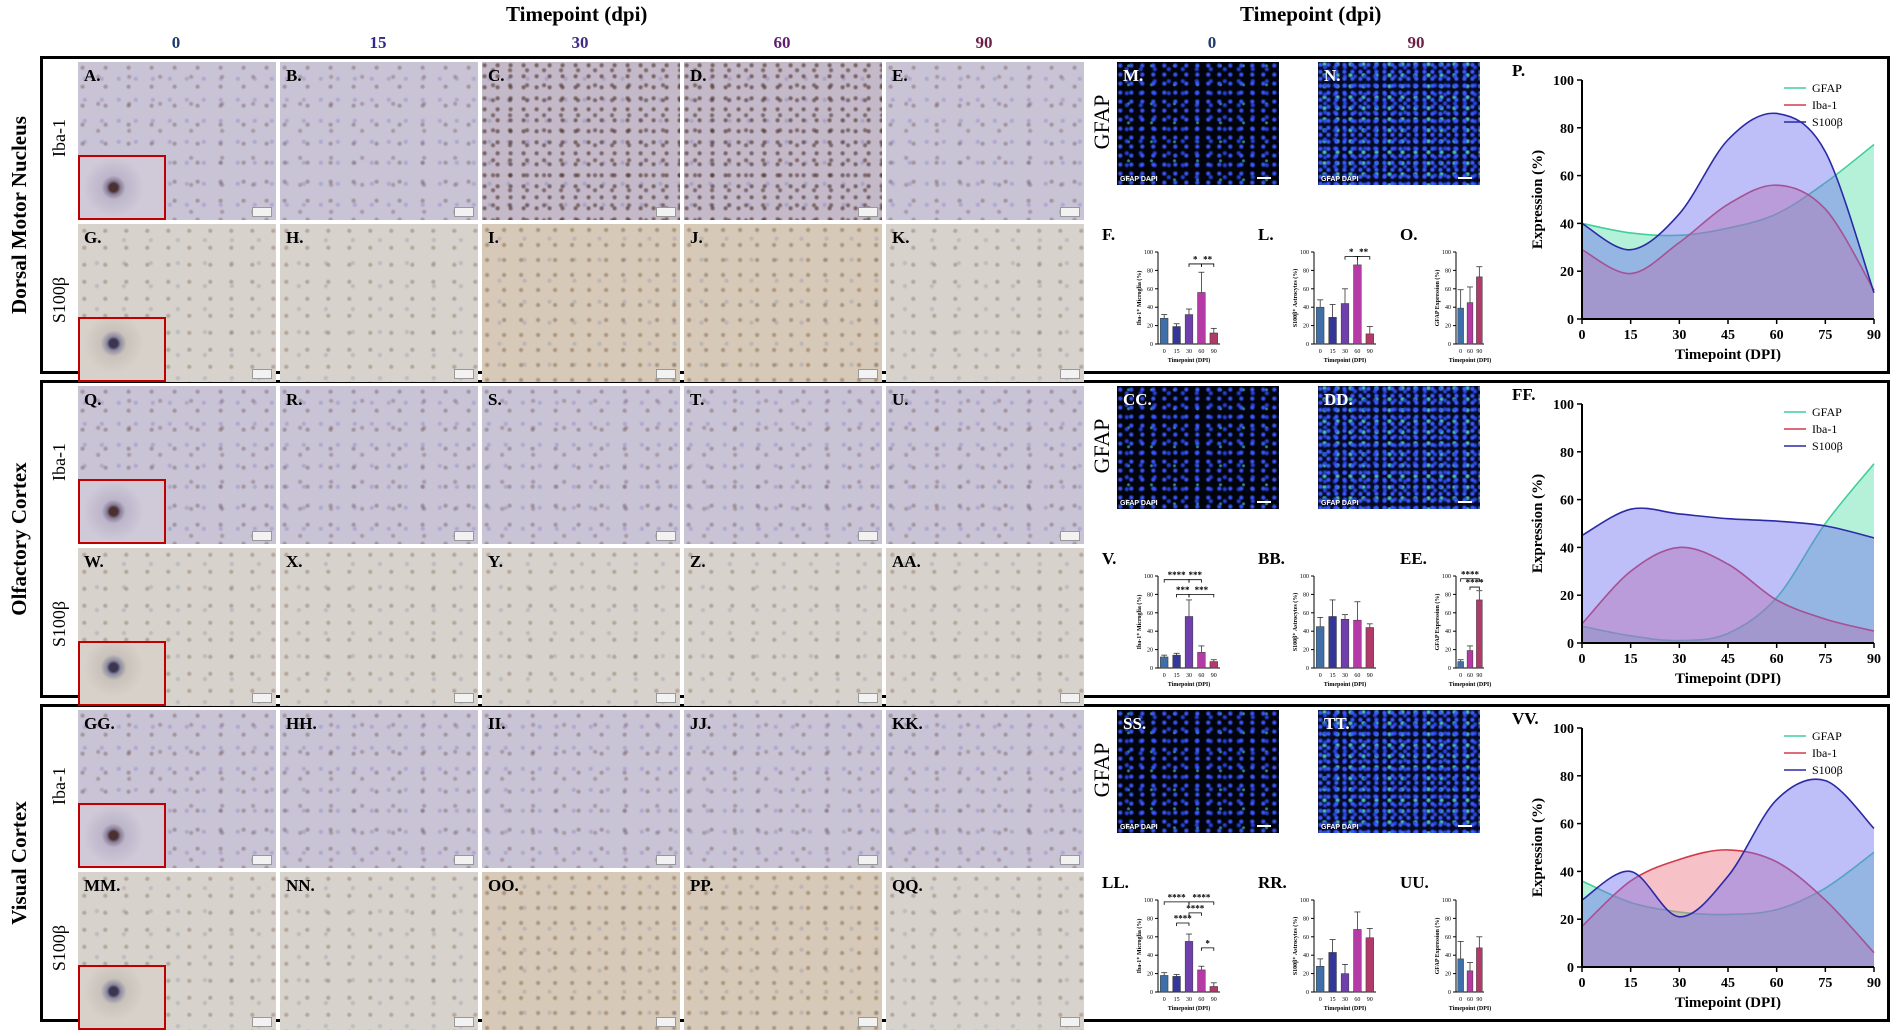 This screenshot has width=1902, height=1030. What do you see at coordinates (1479, 676) in the screenshot?
I see `x-tick-label: 90` at bounding box center [1479, 676].